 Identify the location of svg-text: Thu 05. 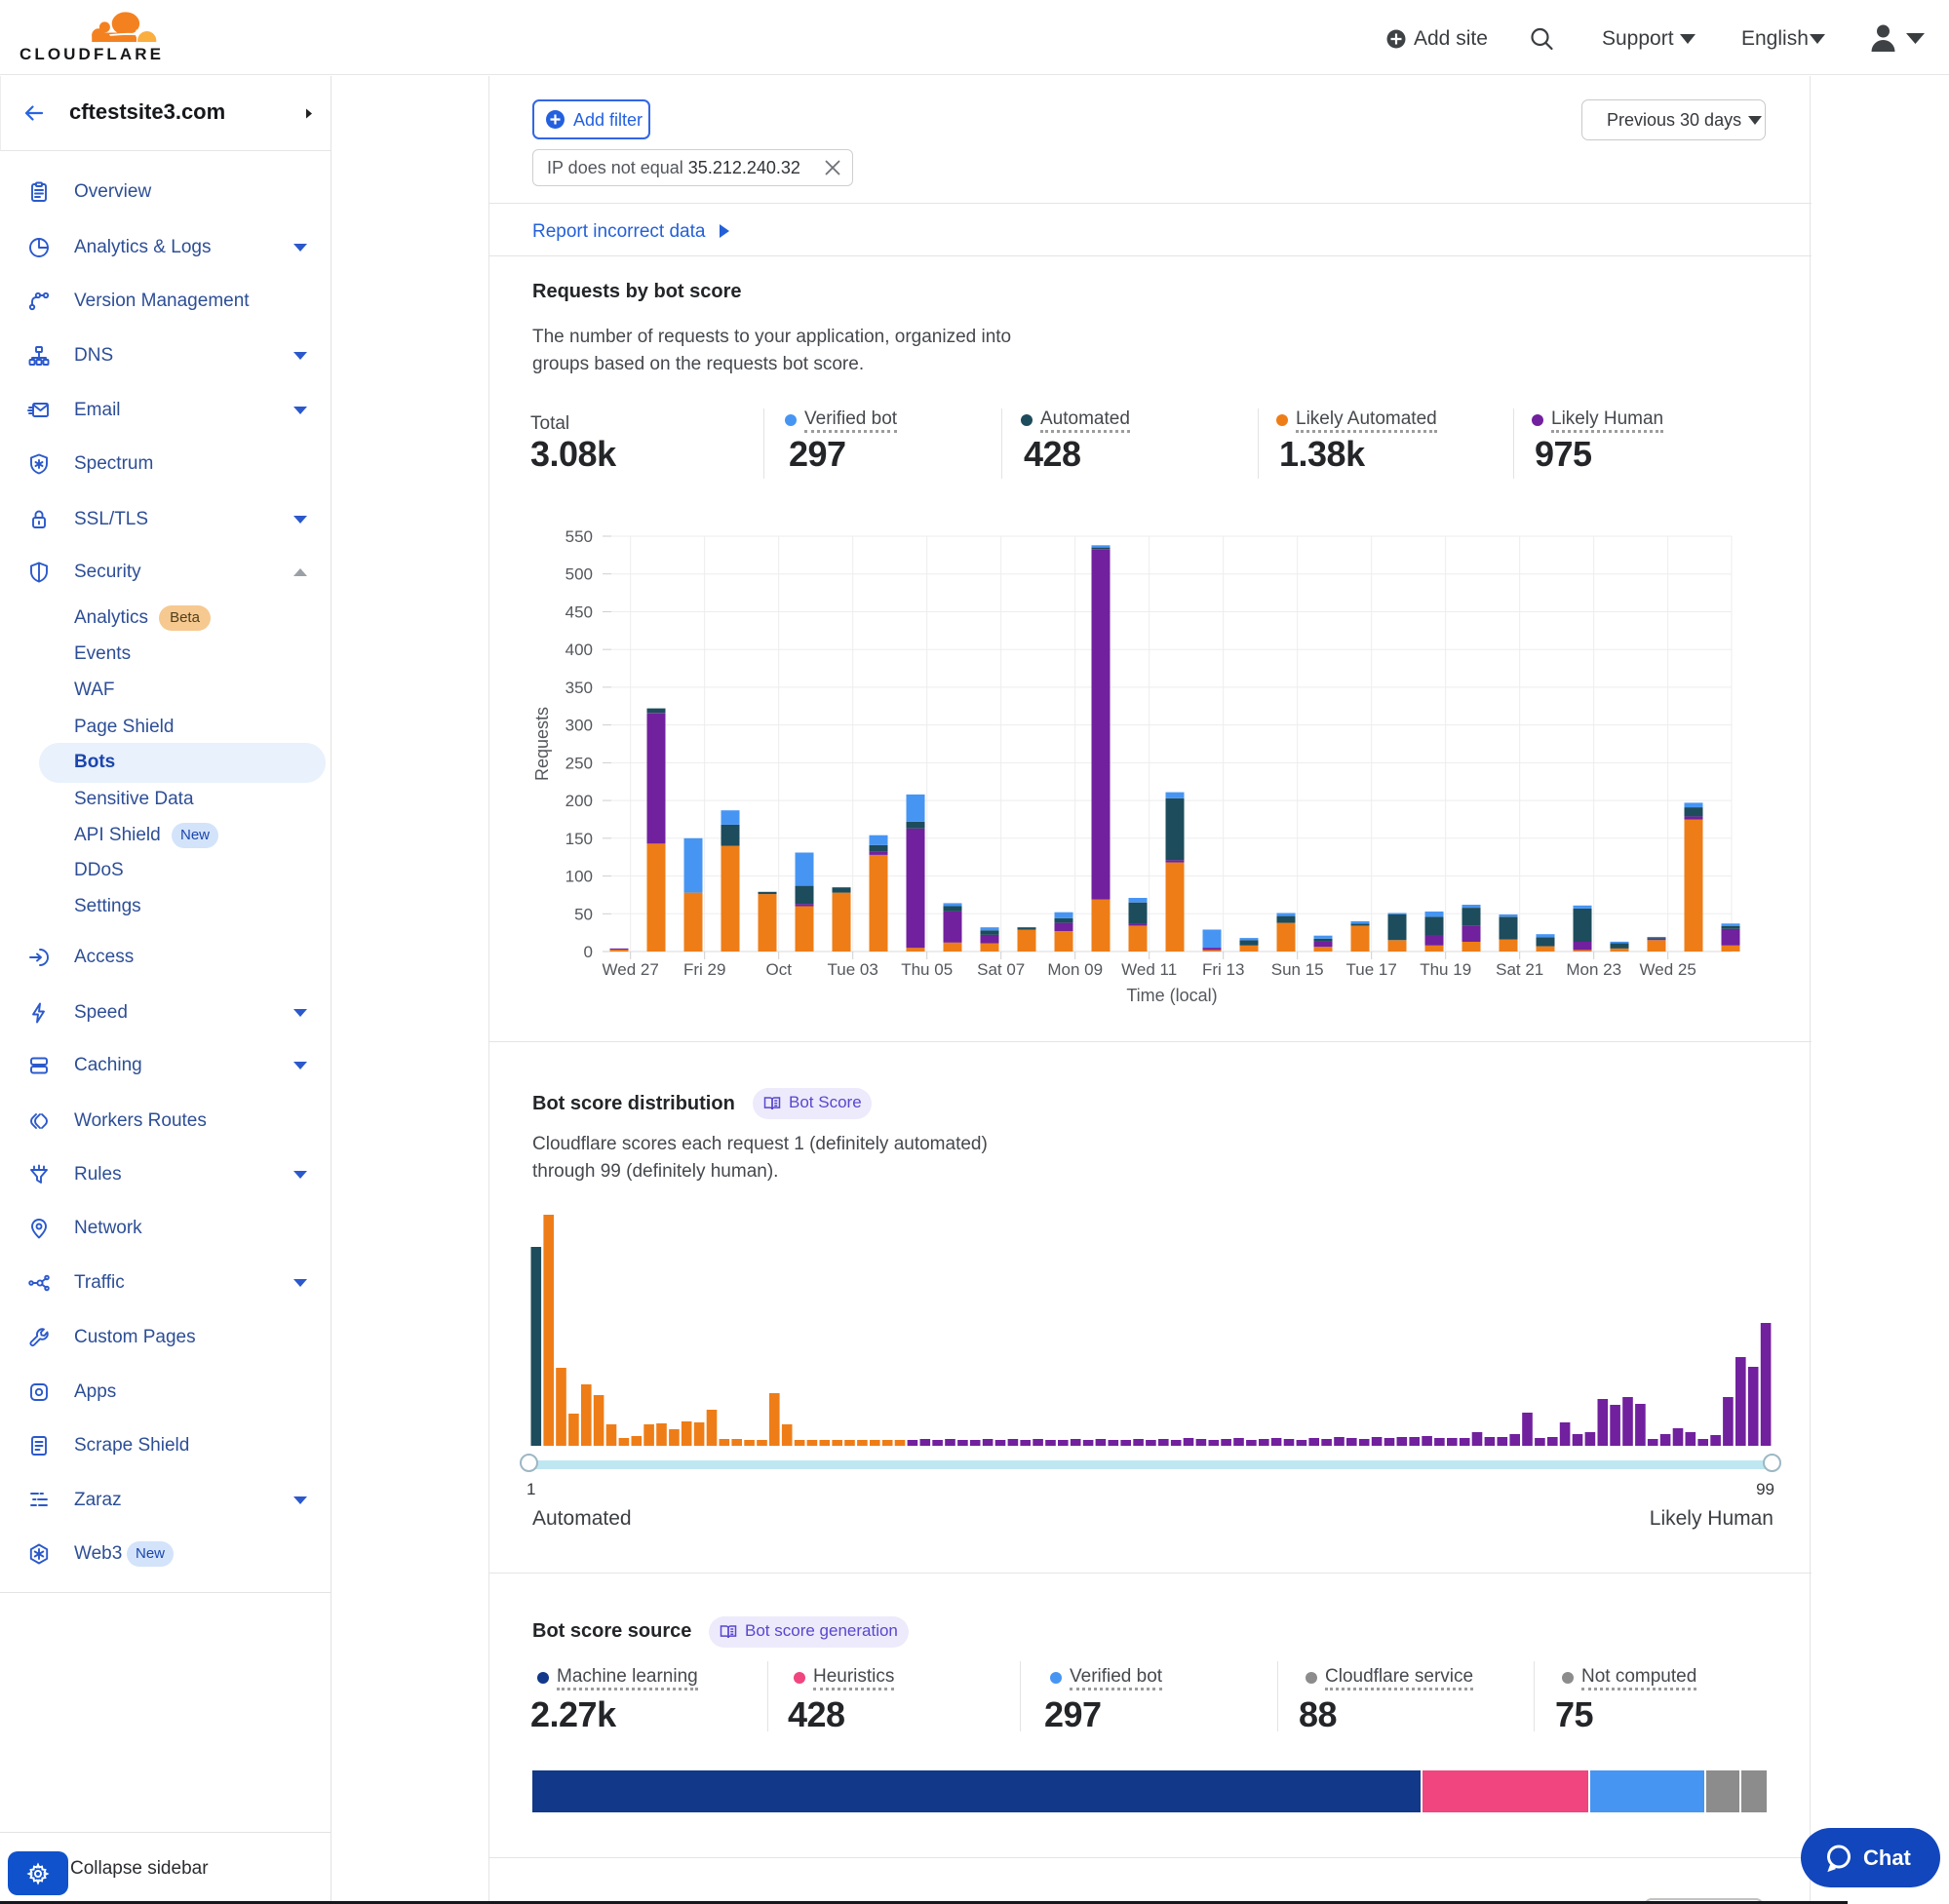
(927, 969).